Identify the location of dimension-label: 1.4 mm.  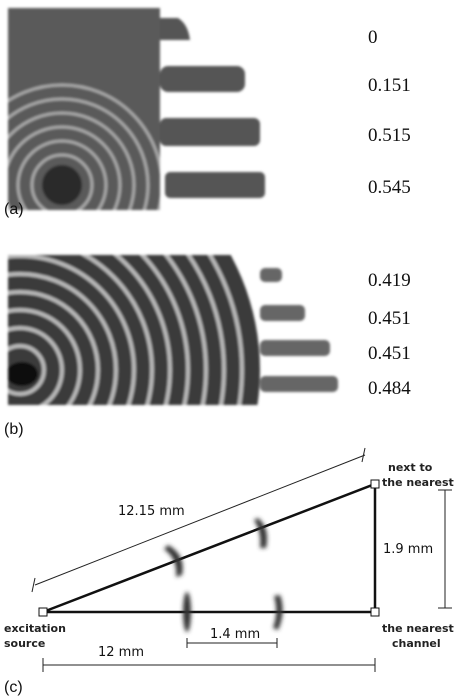
(235, 634).